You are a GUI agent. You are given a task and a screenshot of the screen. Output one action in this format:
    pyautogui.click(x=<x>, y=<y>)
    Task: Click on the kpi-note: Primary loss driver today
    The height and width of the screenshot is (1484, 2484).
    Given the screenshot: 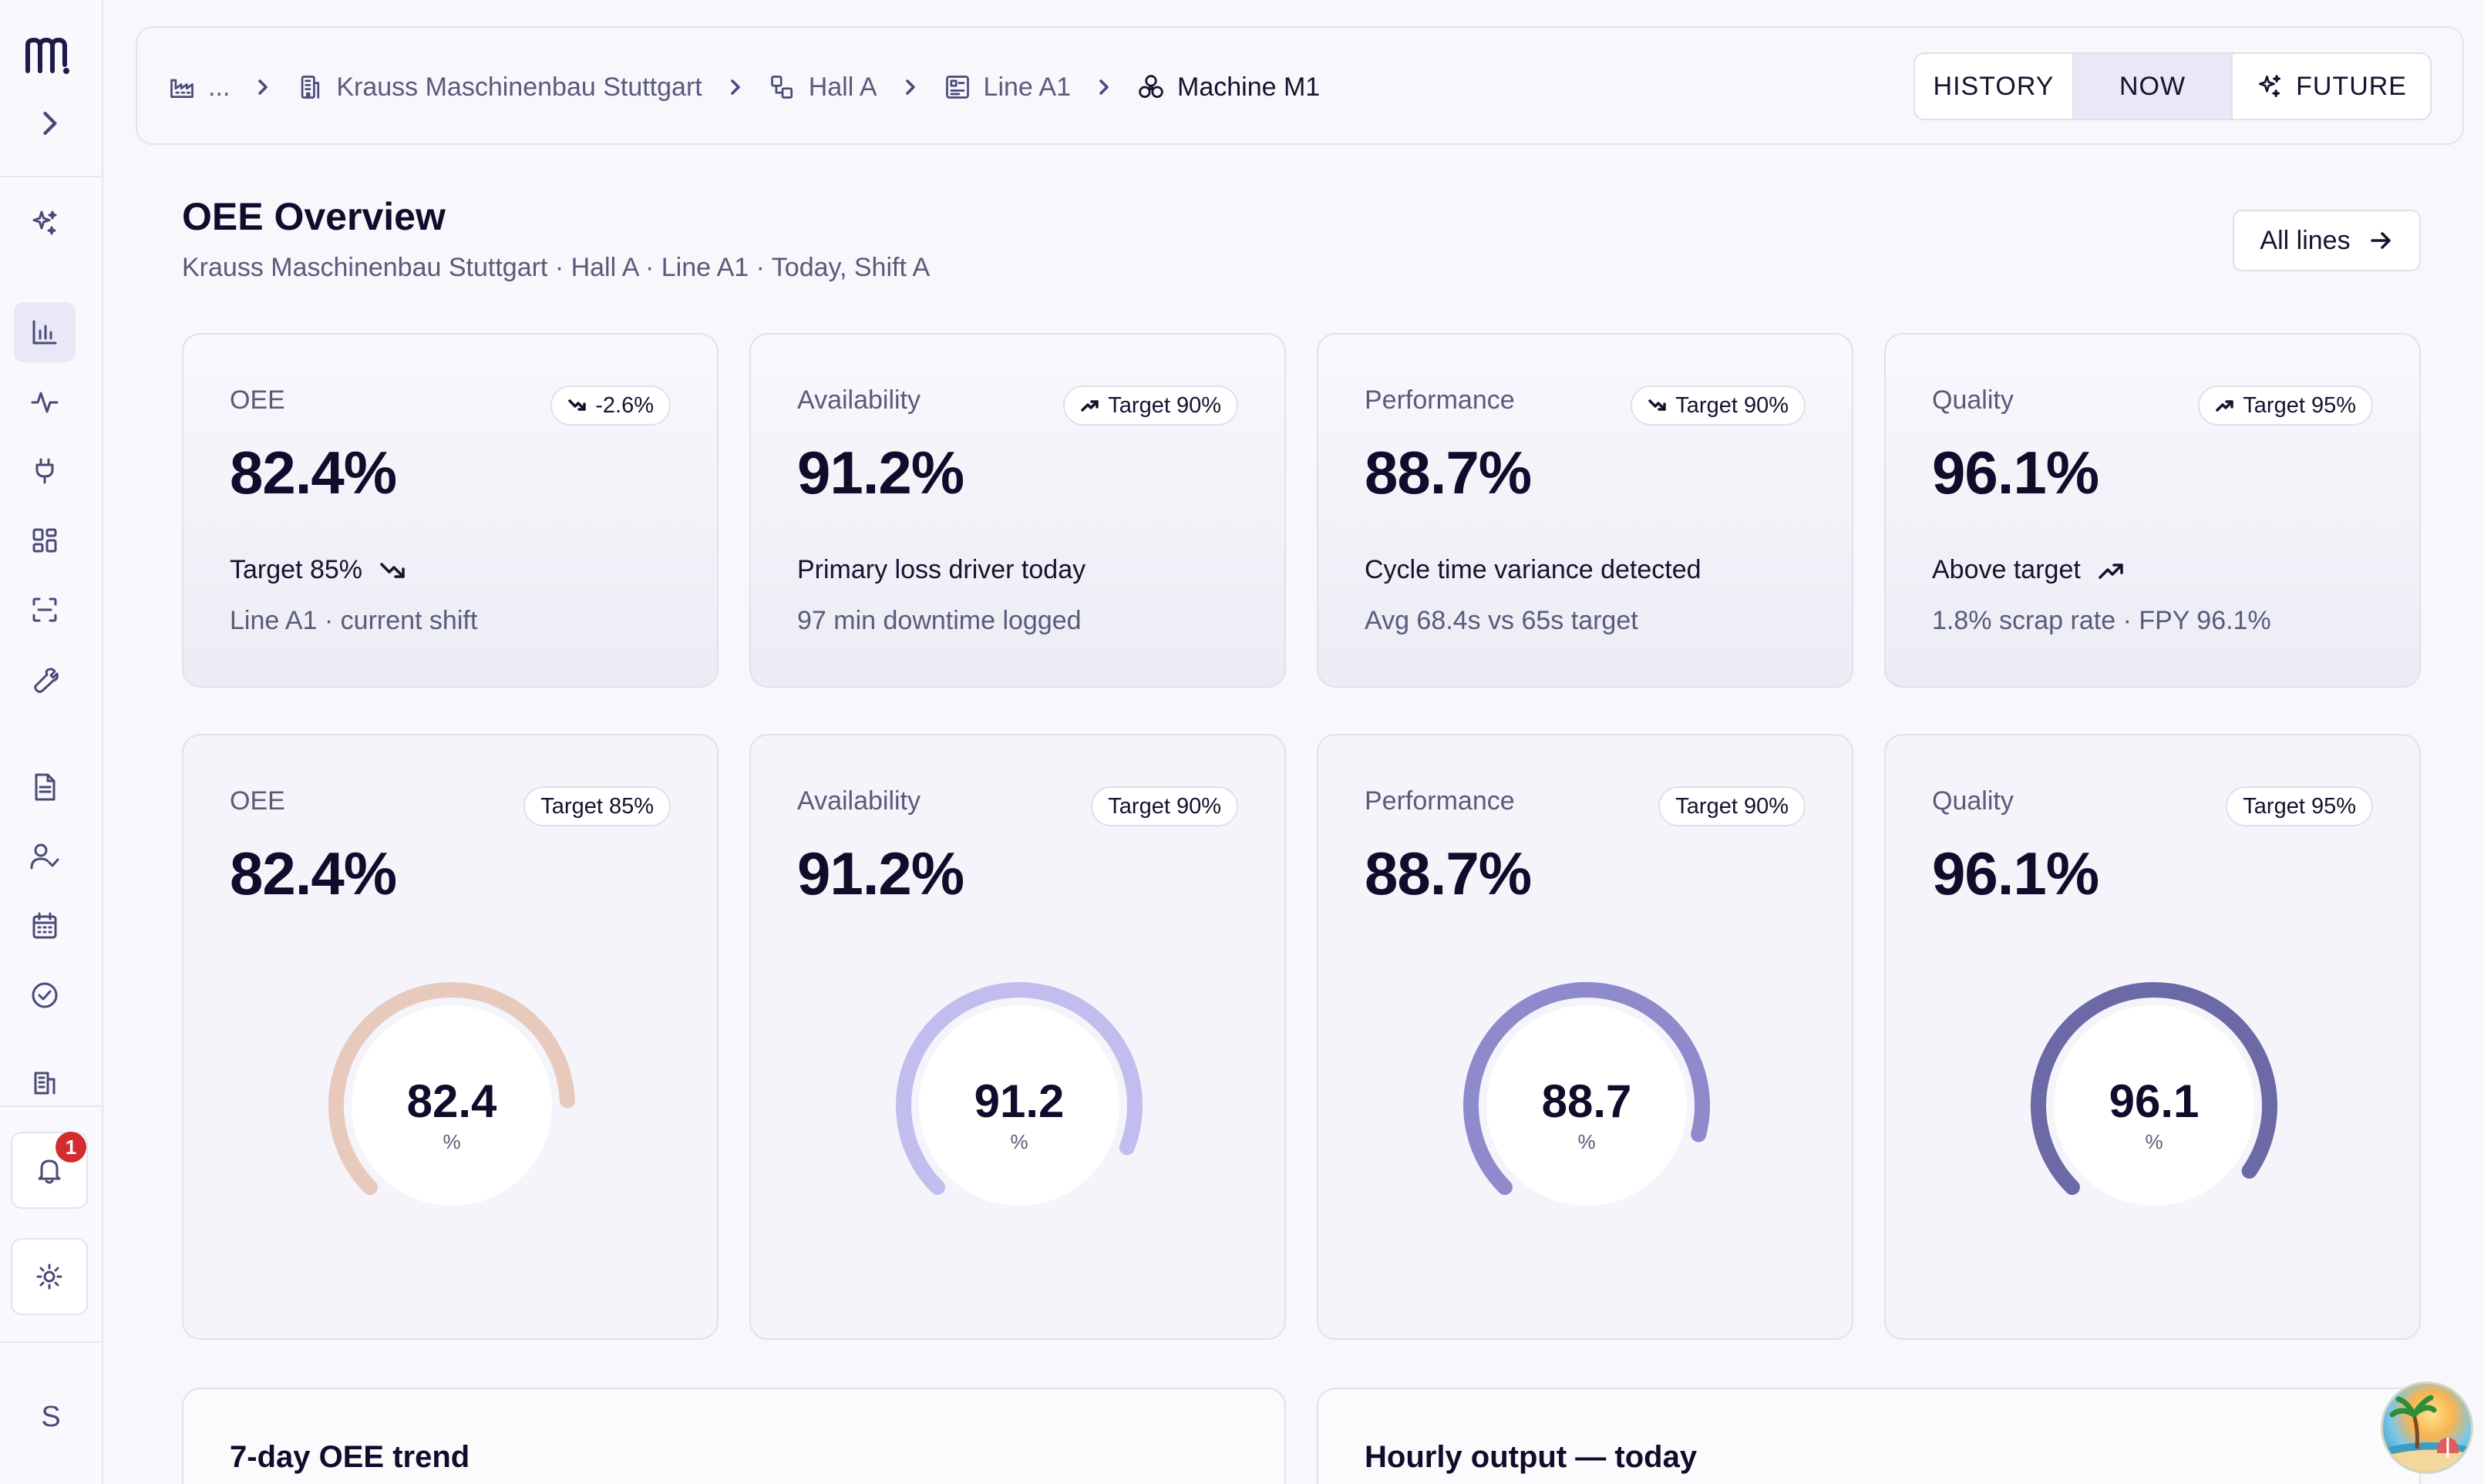 What is the action you would take?
    pyautogui.click(x=941, y=569)
    